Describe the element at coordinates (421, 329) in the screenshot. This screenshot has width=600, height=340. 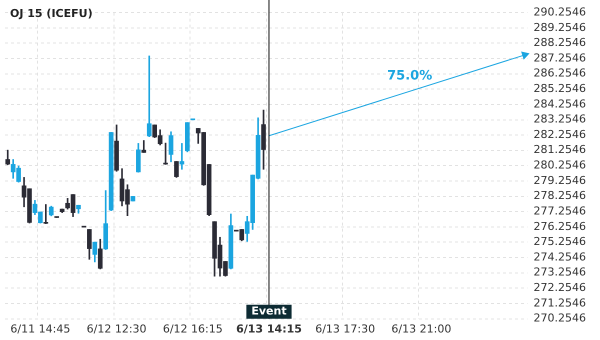
I see `x-tick-label: 6/13 21:00` at that location.